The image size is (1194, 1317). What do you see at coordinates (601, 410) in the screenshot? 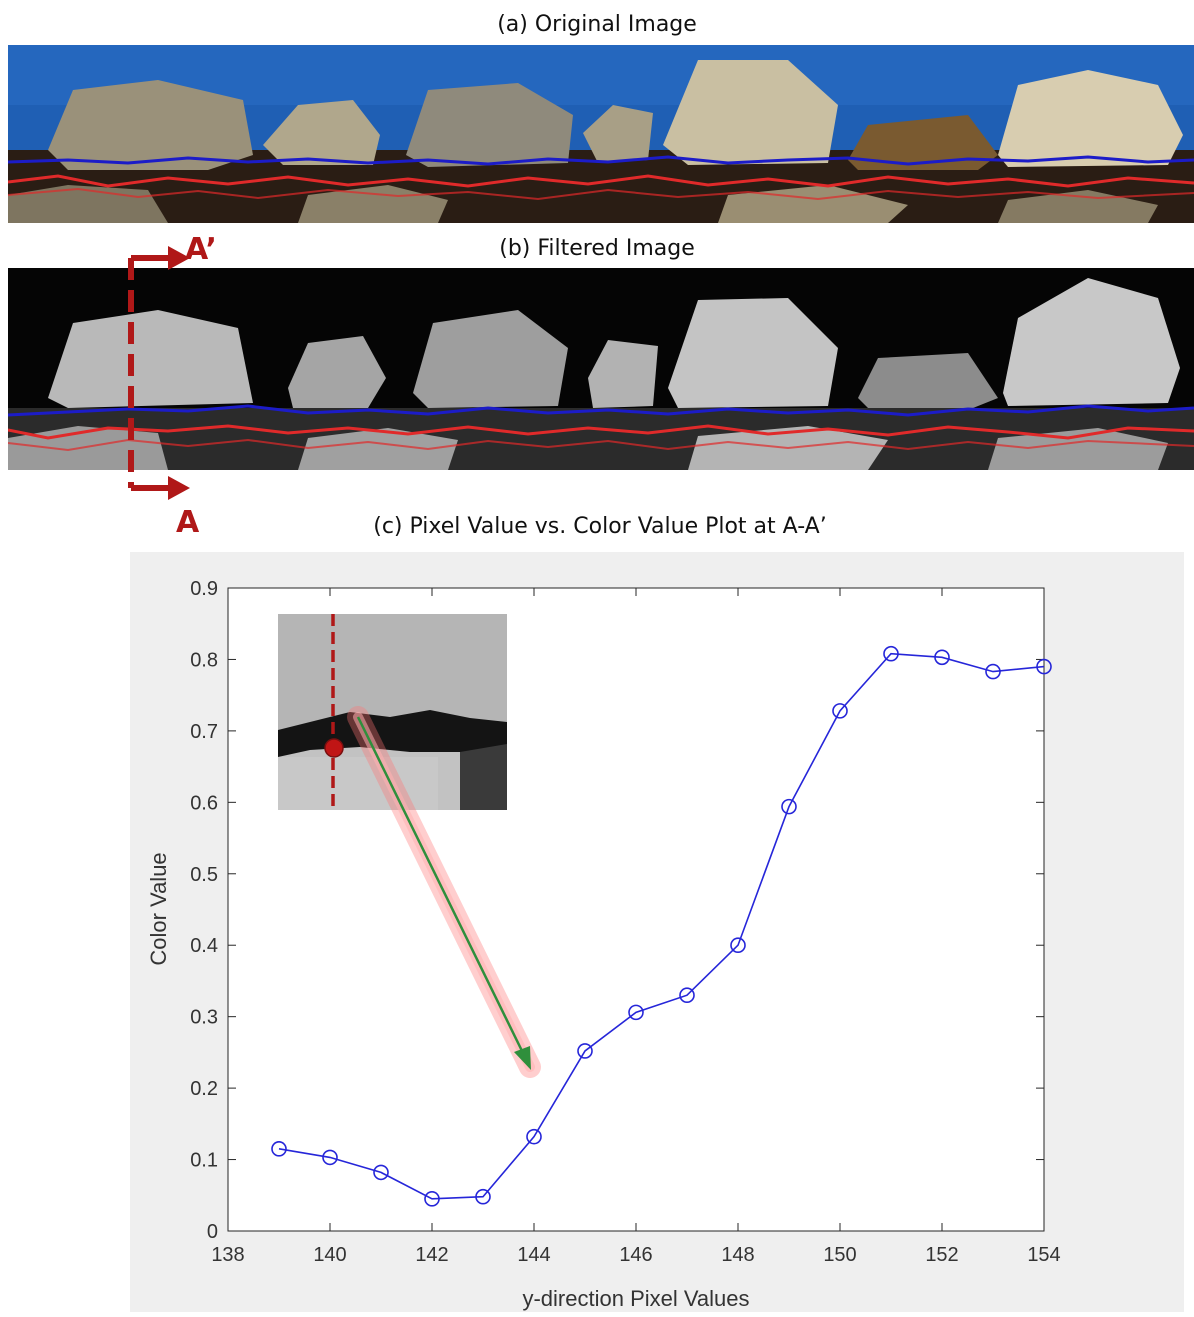
I see `blue-interface-trace-filtered` at bounding box center [601, 410].